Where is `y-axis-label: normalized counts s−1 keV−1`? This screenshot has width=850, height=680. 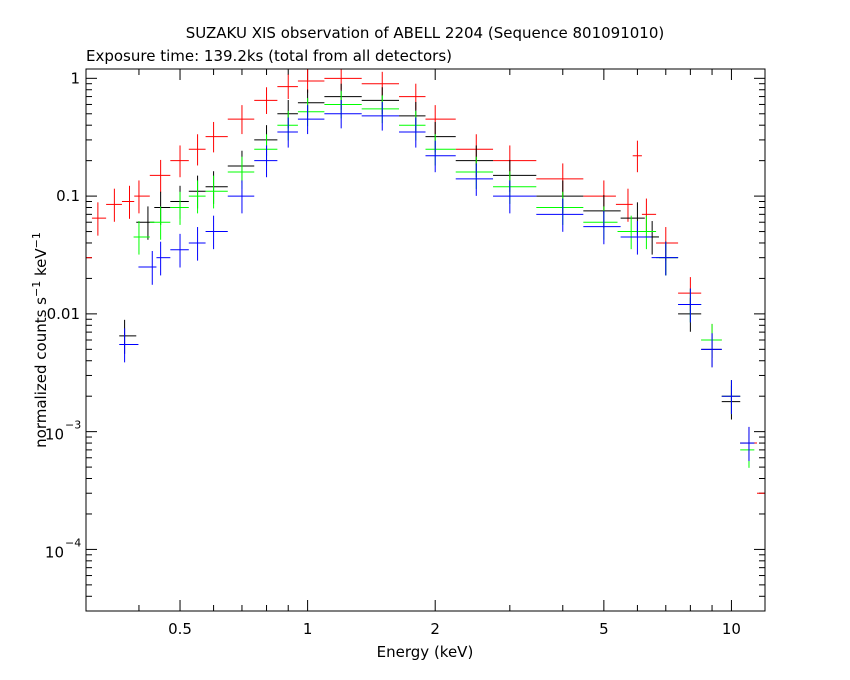
y-axis-label: normalized counts s−1 keV−1 is located at coordinates (40, 340).